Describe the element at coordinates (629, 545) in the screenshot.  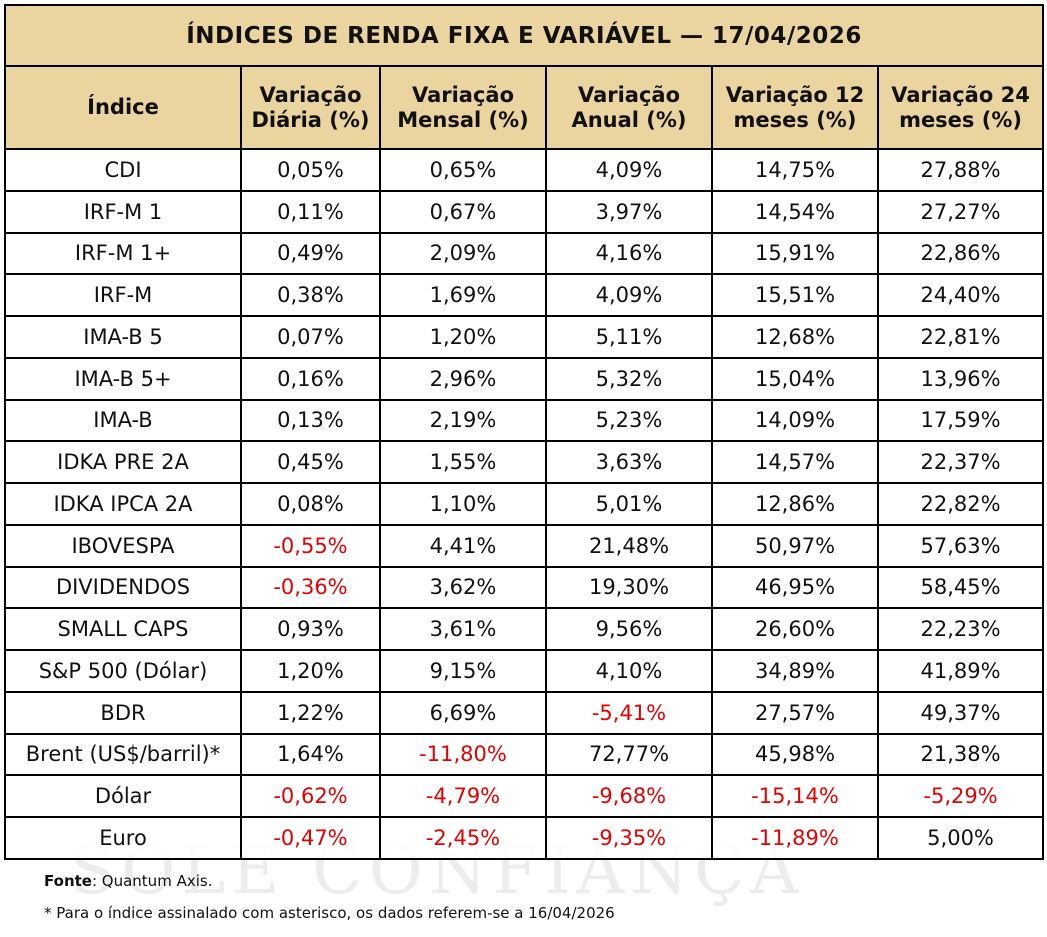
I see `value-cell: 21,48%` at that location.